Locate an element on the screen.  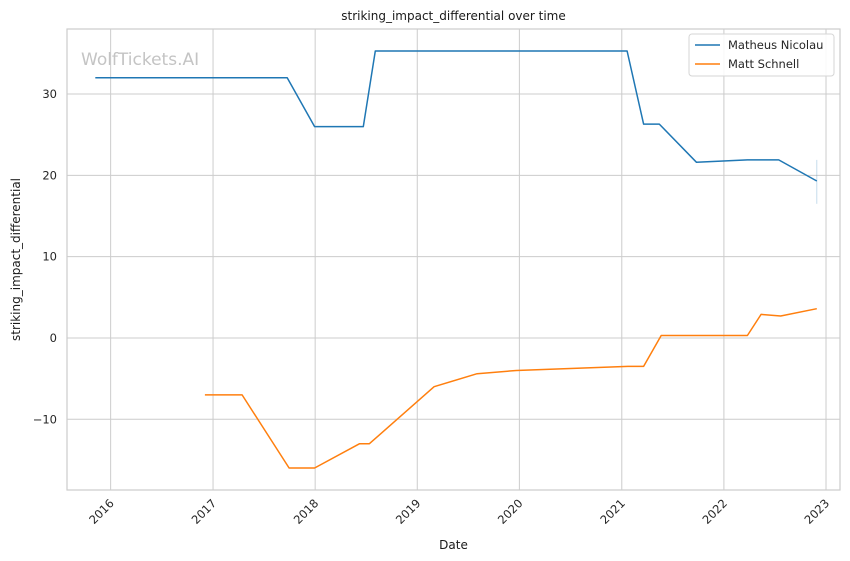
y-tick-label: 10 is located at coordinates (49, 257).